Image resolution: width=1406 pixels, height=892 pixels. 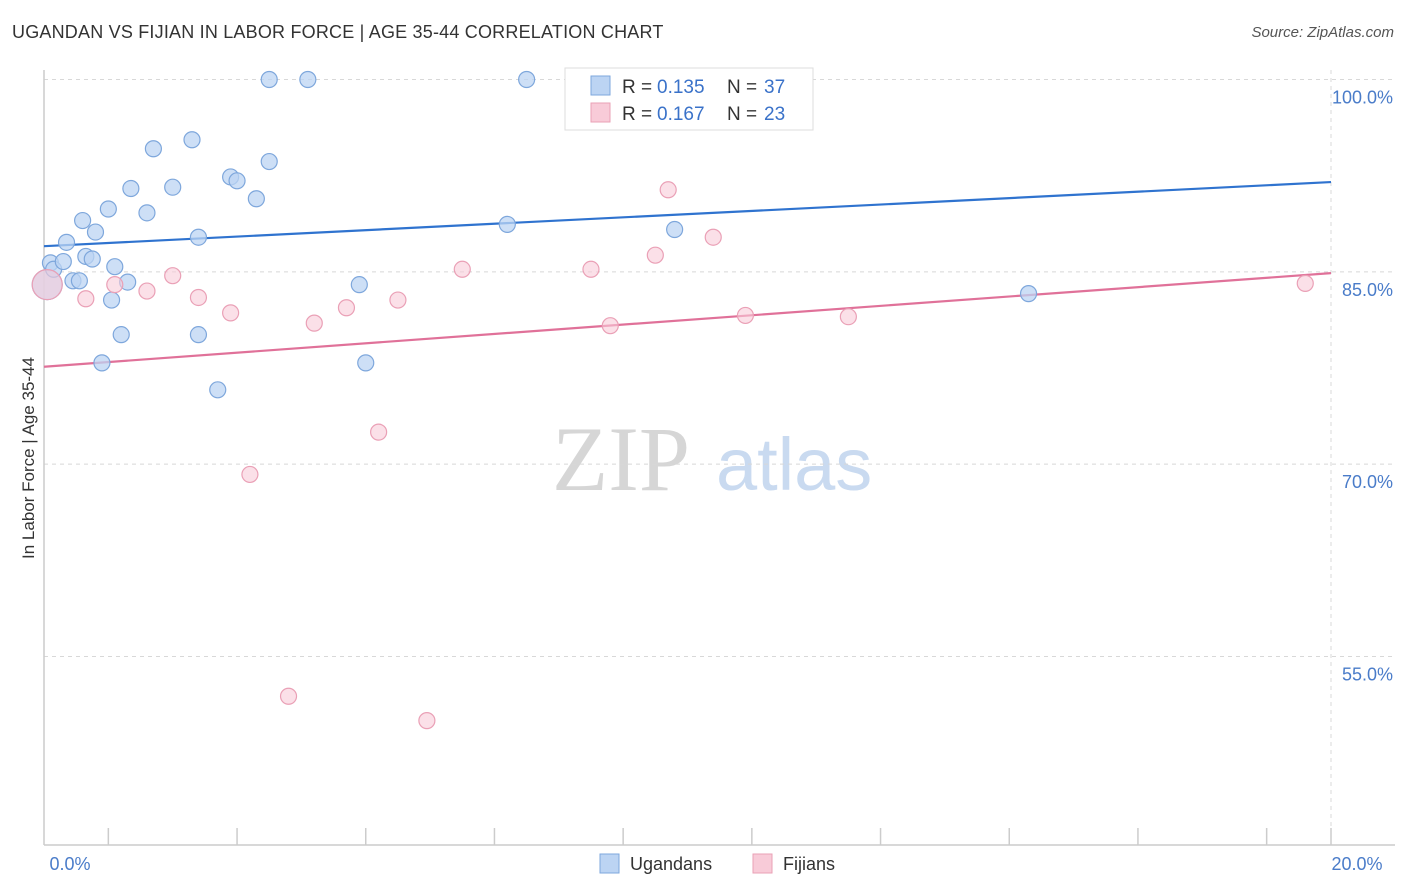 I want to click on y-tick-labels: 100.0% 85.0% 70.0% 55.0%, so click(x=1362, y=386).